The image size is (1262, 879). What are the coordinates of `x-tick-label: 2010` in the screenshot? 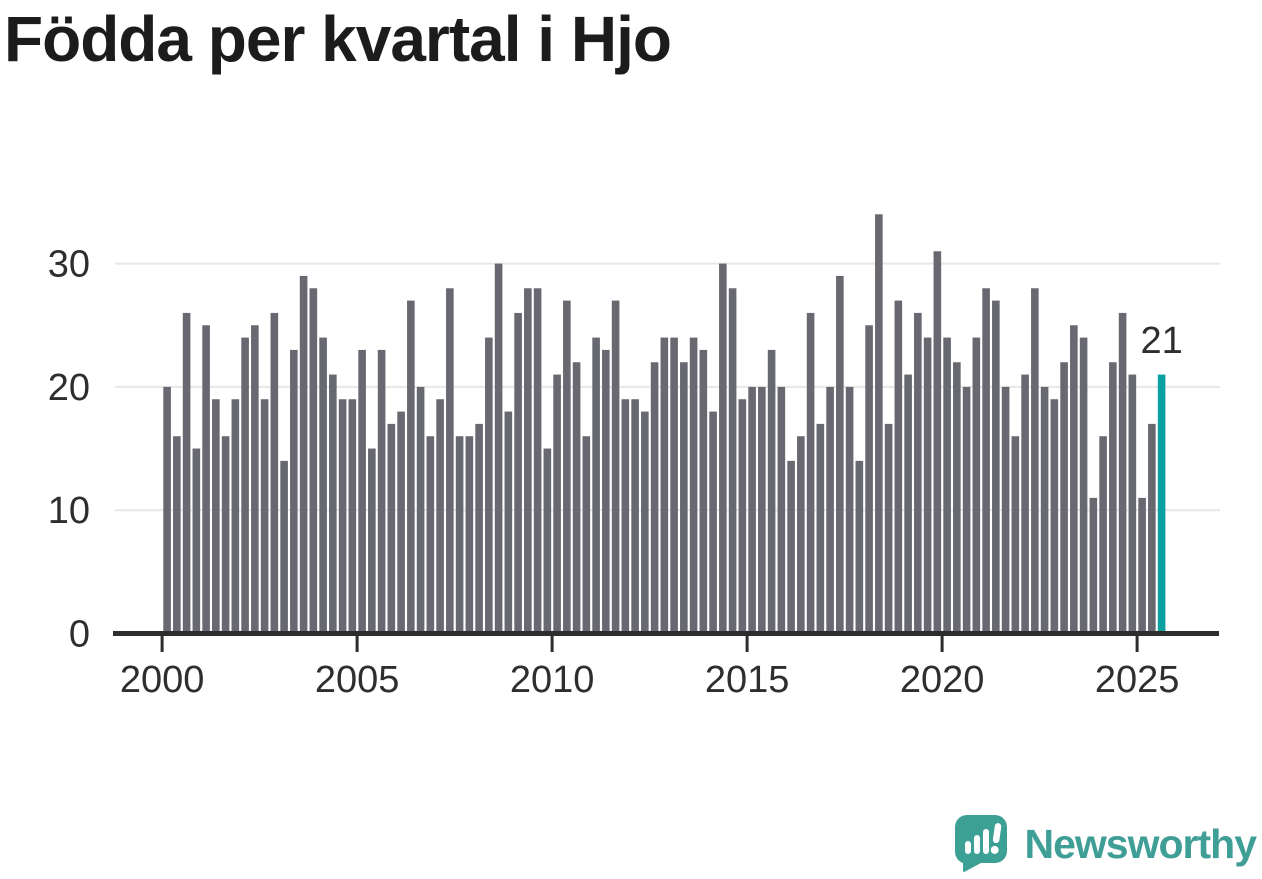 It's located at (552, 680).